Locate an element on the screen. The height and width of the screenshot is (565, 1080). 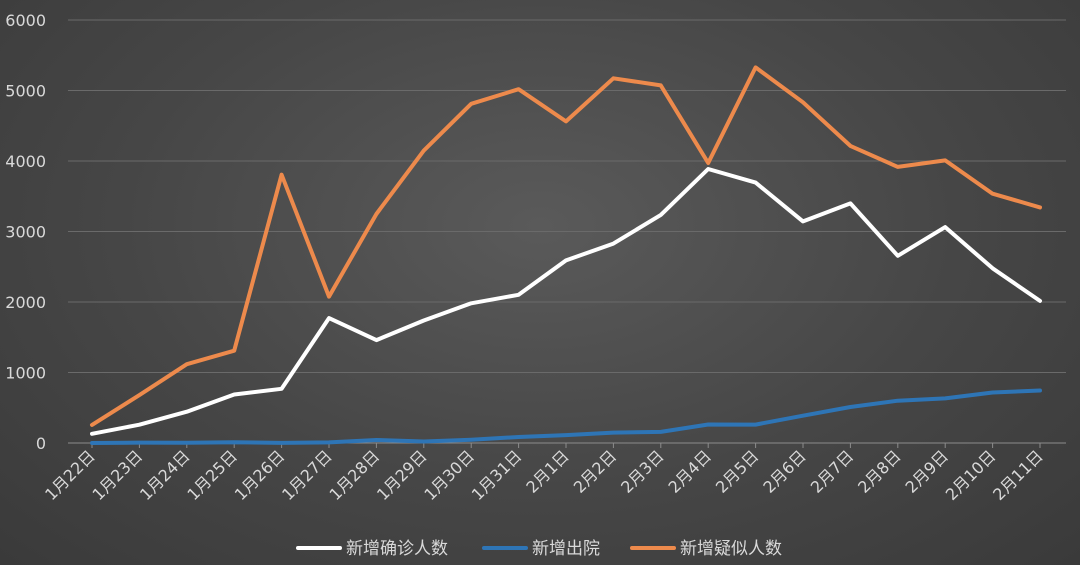
x-tick-label: 2月8日 is located at coordinates (879, 471).